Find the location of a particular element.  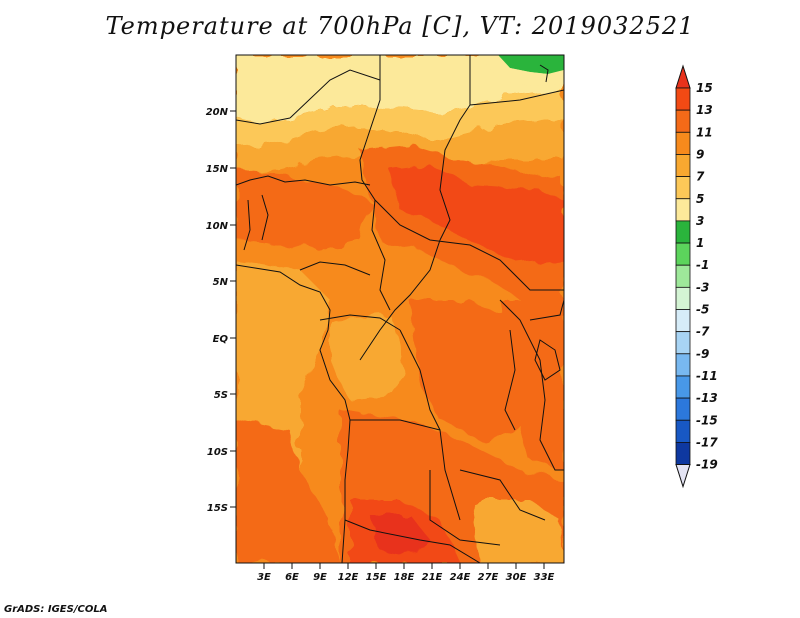

lat-label-10n: 10N is located at coordinates (217, 226).